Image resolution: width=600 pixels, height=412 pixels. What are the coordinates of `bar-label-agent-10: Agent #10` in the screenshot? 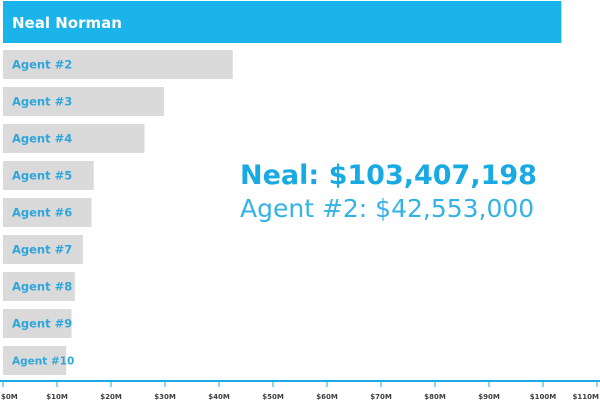 It's located at (43, 362).